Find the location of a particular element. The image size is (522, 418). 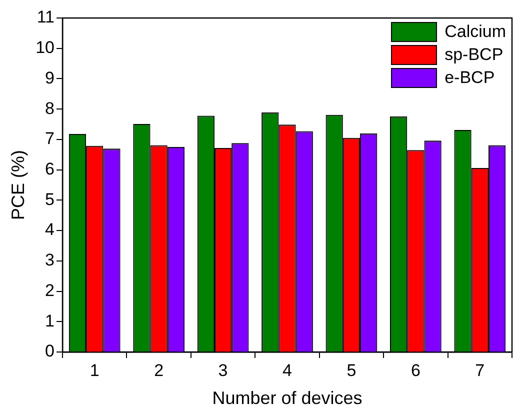

x-tick-label: 3 is located at coordinates (223, 370).